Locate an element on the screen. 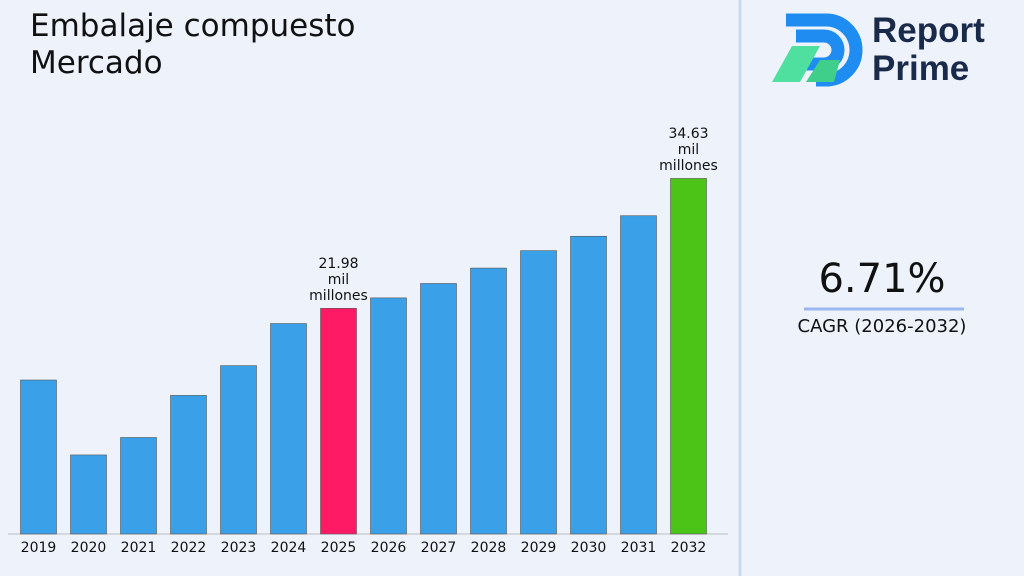 This screenshot has width=1024, height=576. x-tick-label: 2032 is located at coordinates (689, 548).